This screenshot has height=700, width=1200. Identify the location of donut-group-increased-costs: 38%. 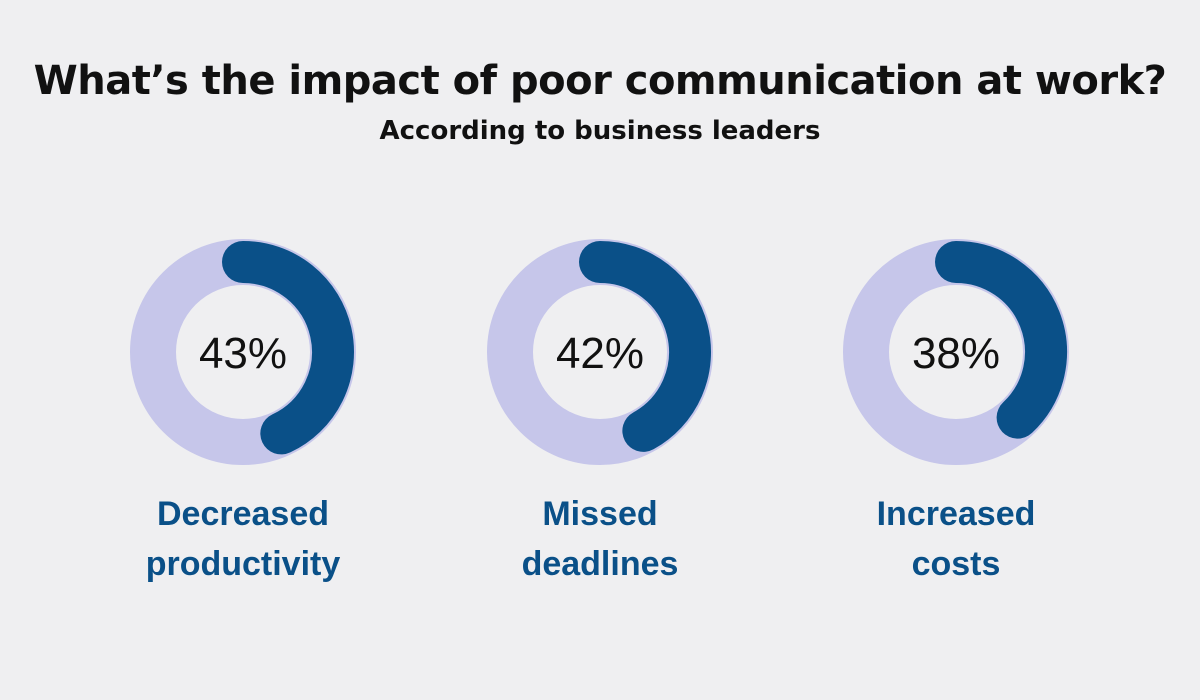
(956, 352).